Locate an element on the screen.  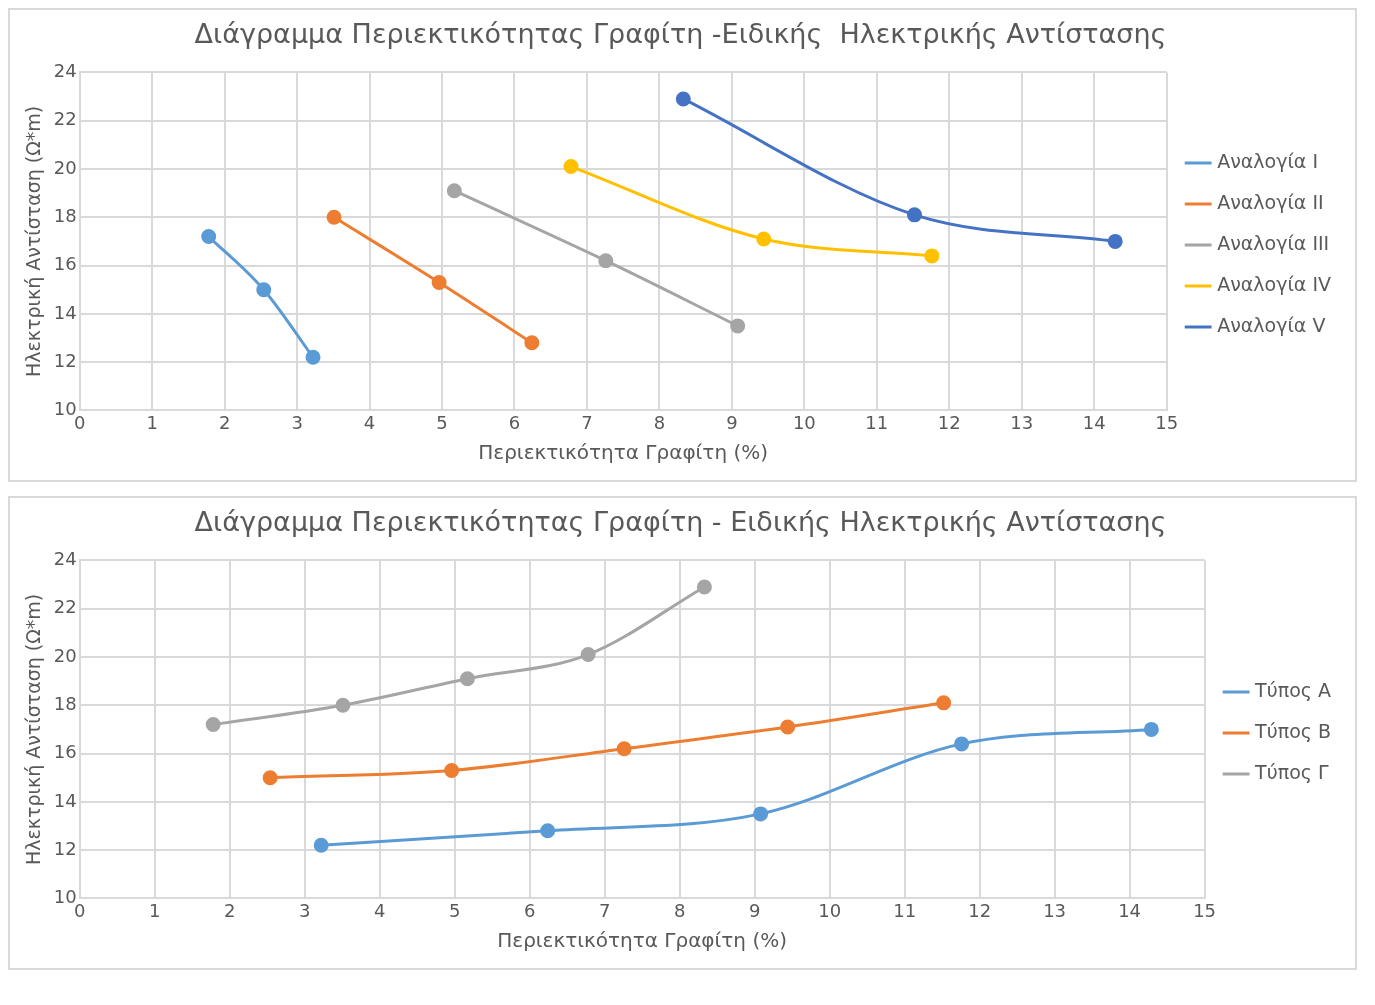
legend-label: Τύπος B is located at coordinates (1292, 730).